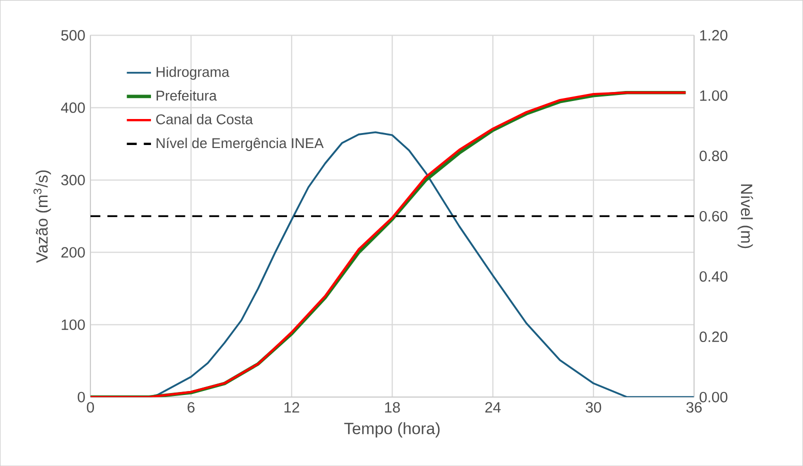 Image resolution: width=803 pixels, height=466 pixels. What do you see at coordinates (714, 35) in the screenshot?
I see `y2-tick-label: 1.20` at bounding box center [714, 35].